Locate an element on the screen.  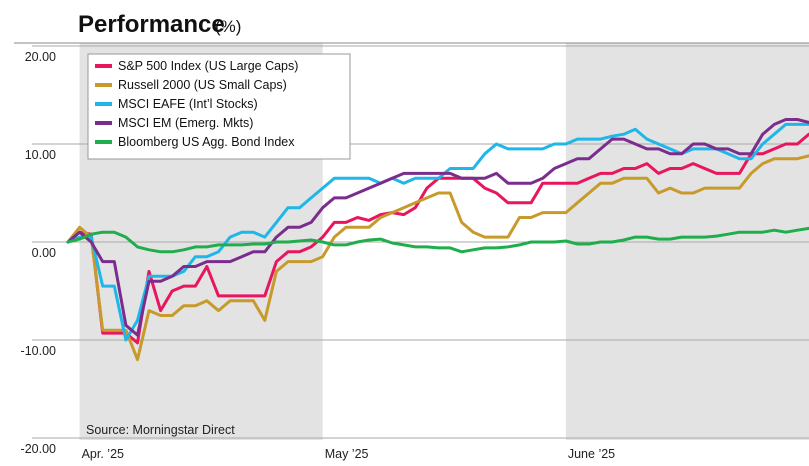
legend-label: Bloomberg US Agg. Bond Index is located at coordinates (206, 142).